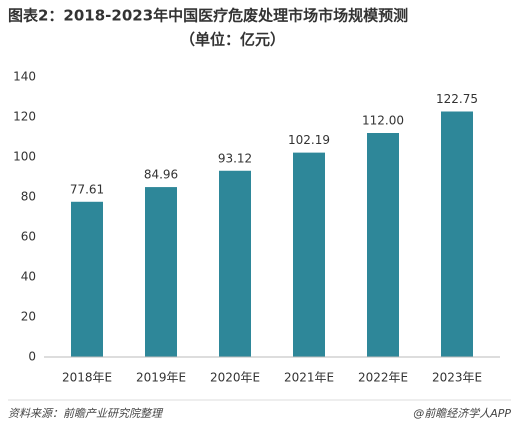 Image resolution: width=519 pixels, height=430 pixels. I want to click on y-tick-label: 120, so click(24, 117).